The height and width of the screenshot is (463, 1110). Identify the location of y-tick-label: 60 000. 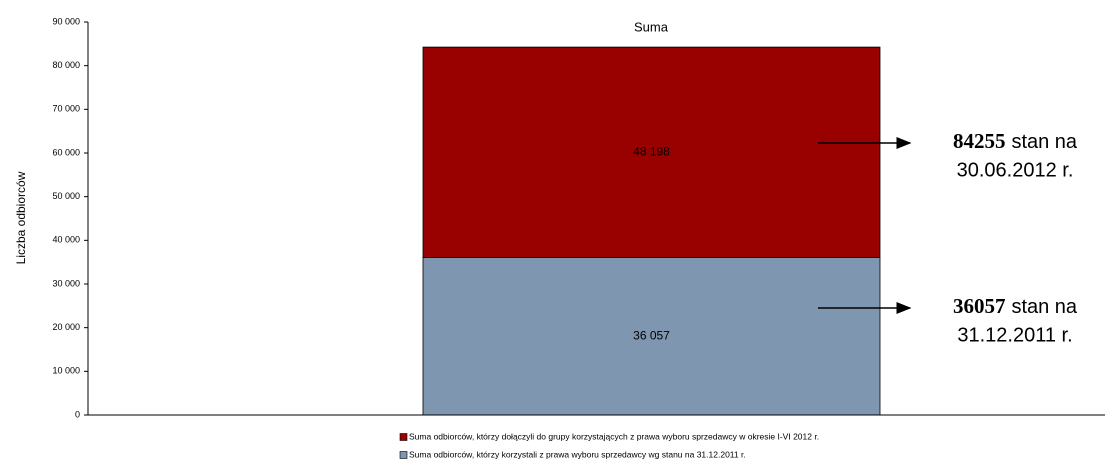
(66, 152).